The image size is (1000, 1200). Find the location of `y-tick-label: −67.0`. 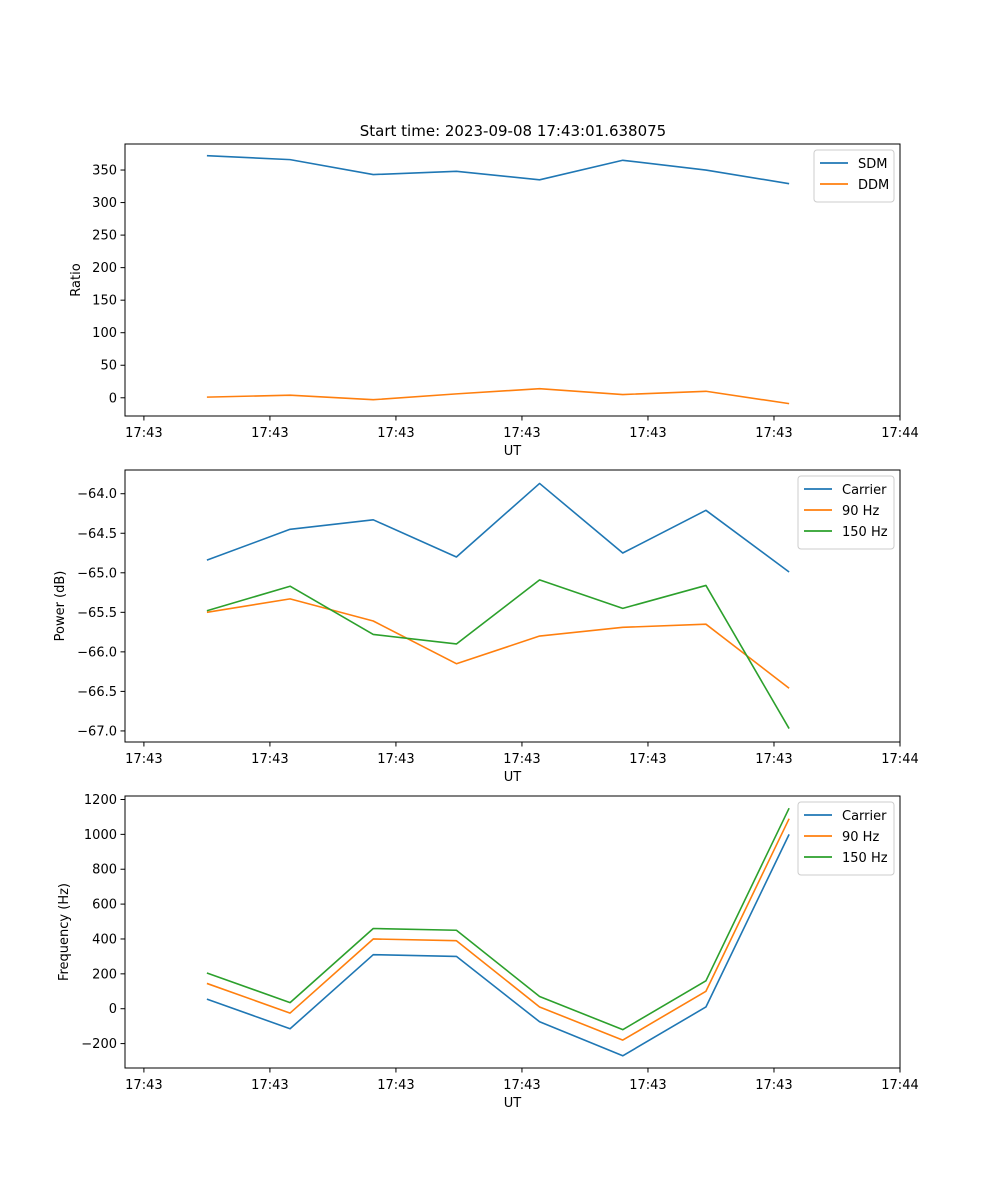

y-tick-label: −67.0 is located at coordinates (97, 731).